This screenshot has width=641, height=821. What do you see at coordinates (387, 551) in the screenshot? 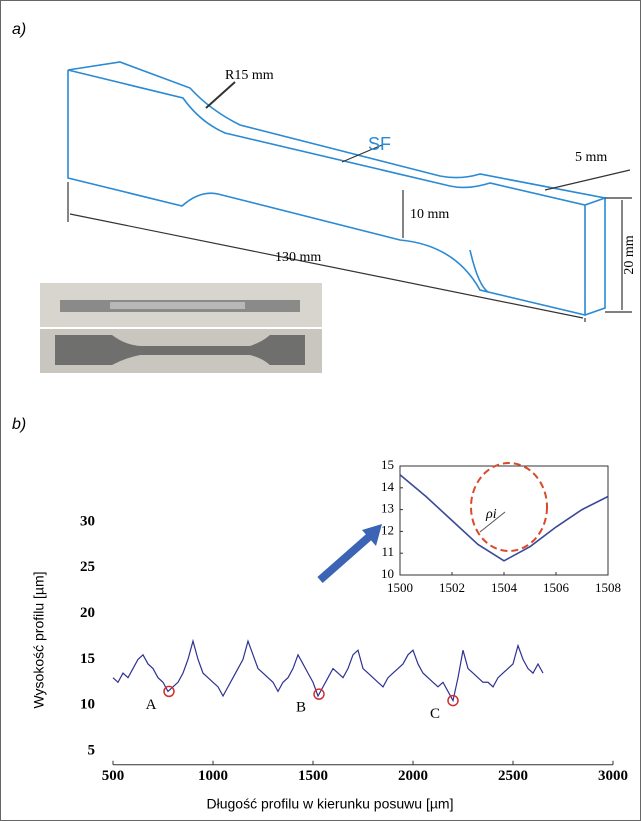
I see `inset-y-tick-label: 11` at bounding box center [387, 551].